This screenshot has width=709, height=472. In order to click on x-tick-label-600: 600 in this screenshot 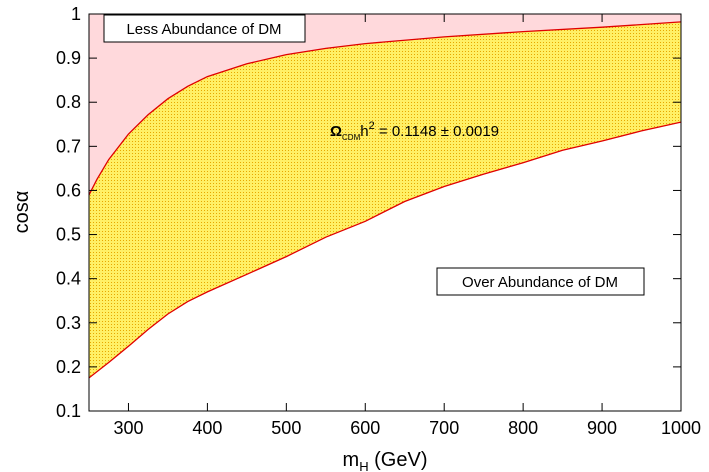, I will do `click(365, 428)`.